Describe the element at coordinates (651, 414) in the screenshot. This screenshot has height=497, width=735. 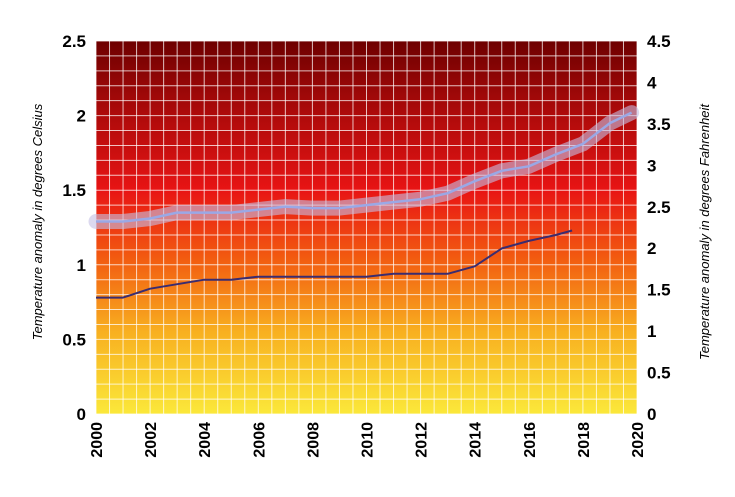
I see `y-tick-label-right: 0` at that location.